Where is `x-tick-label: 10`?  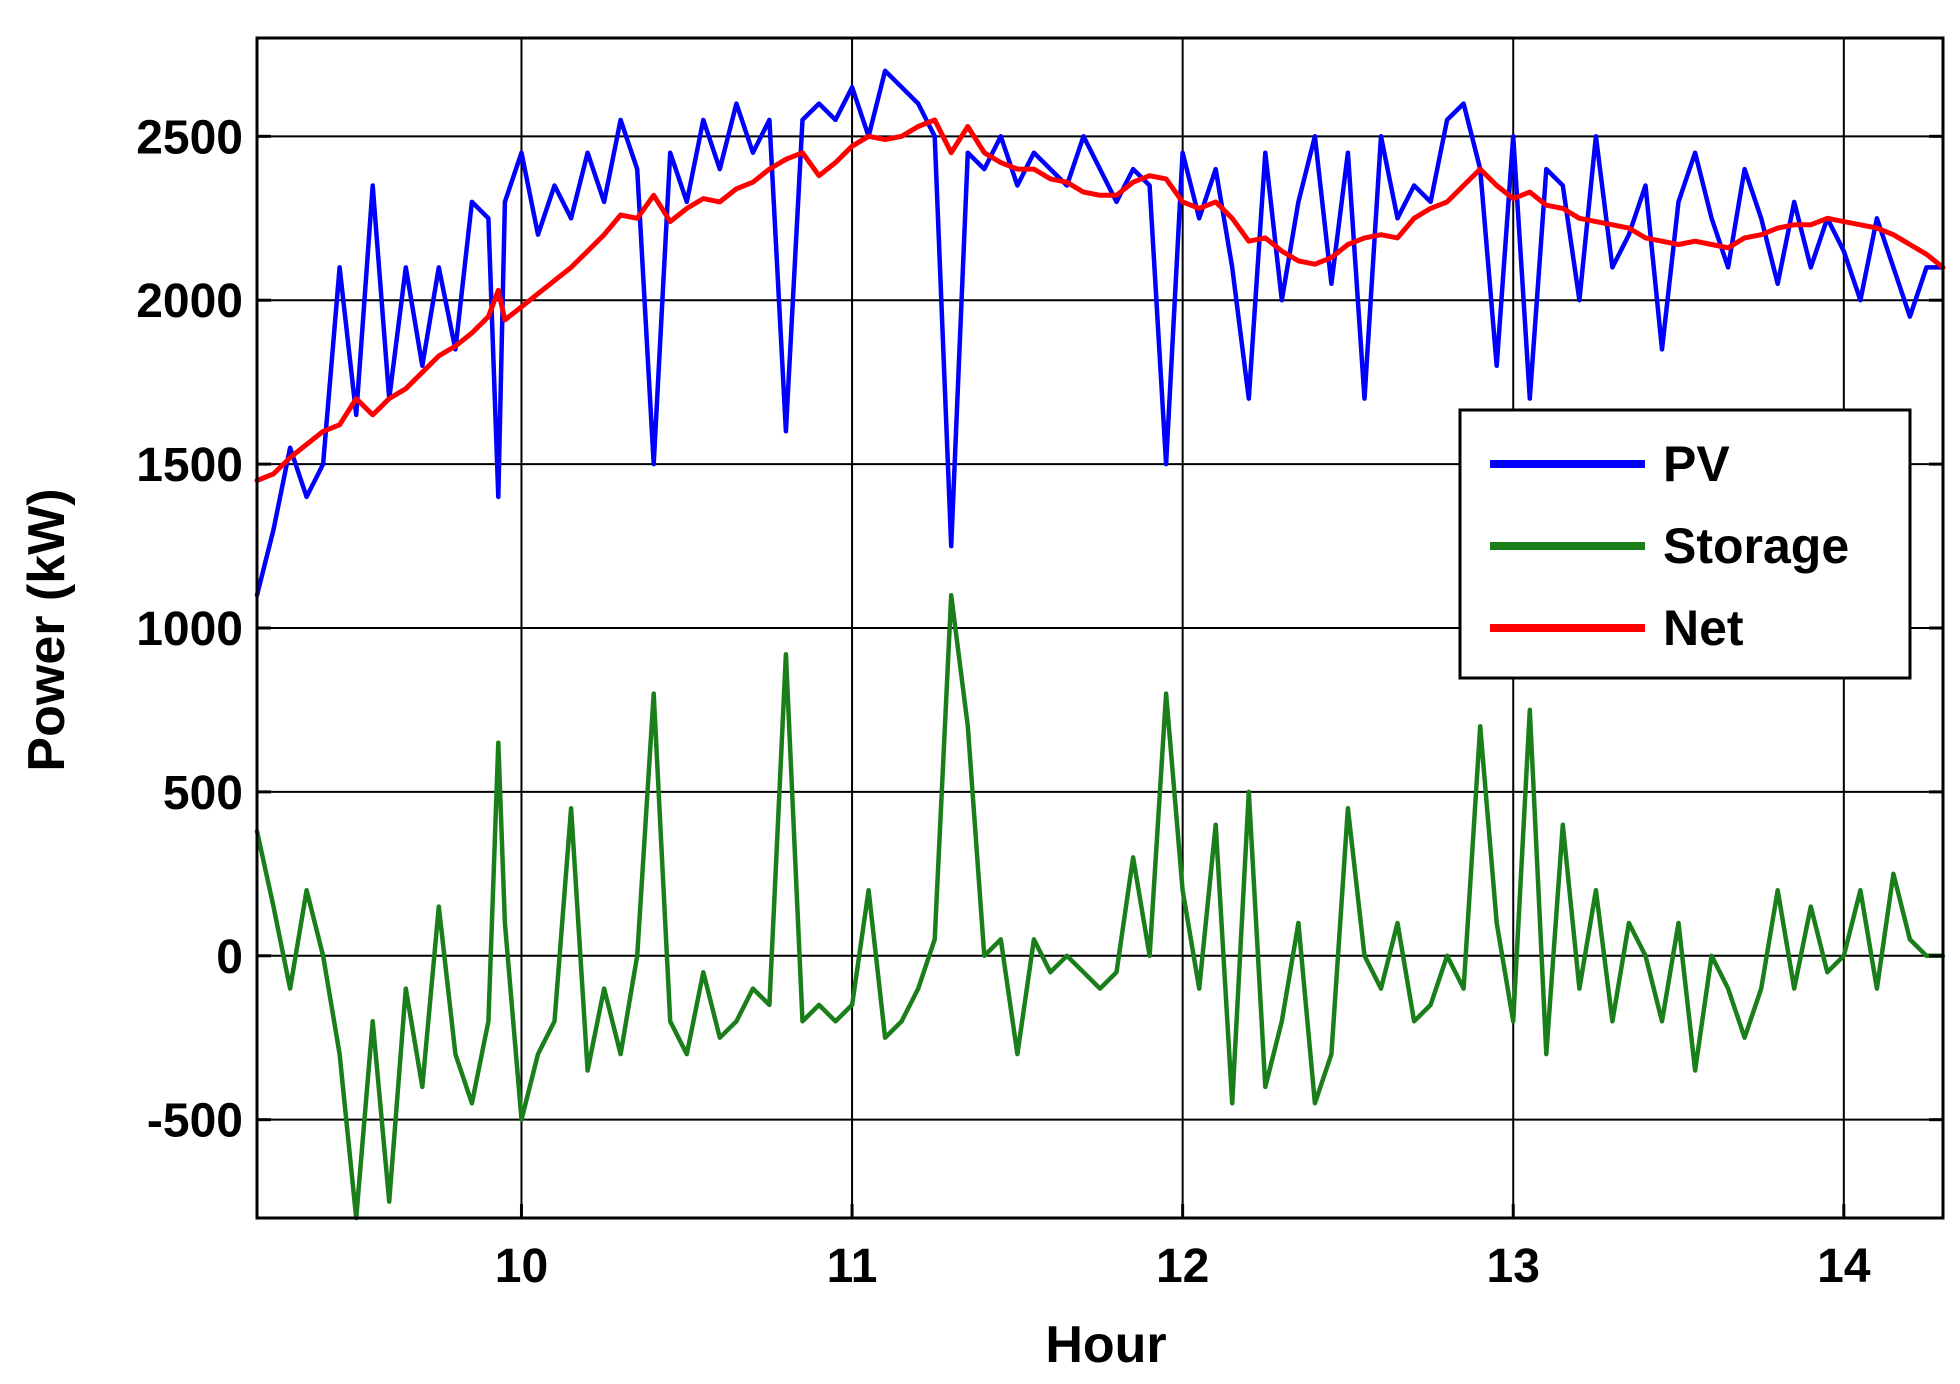
x-tick-label: 10 is located at coordinates (521, 1266).